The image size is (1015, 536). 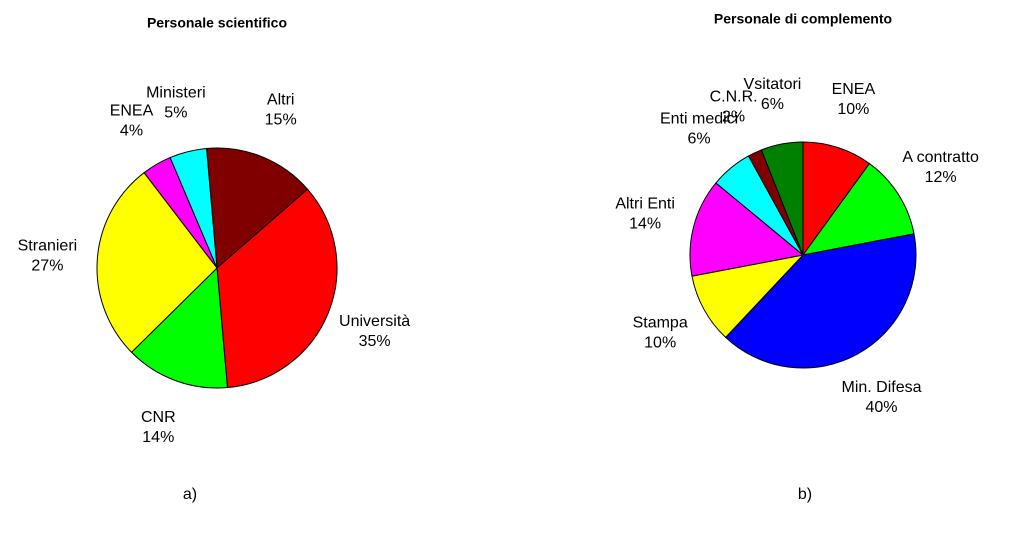 I want to click on slice-value-label: 40%, so click(x=882, y=407).